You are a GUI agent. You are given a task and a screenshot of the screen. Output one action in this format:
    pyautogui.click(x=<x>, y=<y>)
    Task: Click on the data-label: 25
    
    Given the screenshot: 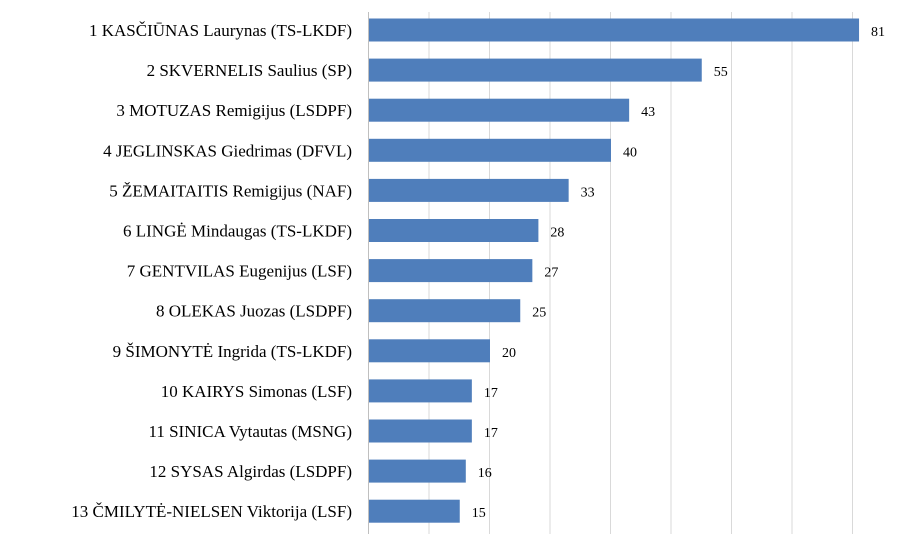 What is the action you would take?
    pyautogui.click(x=539, y=313)
    